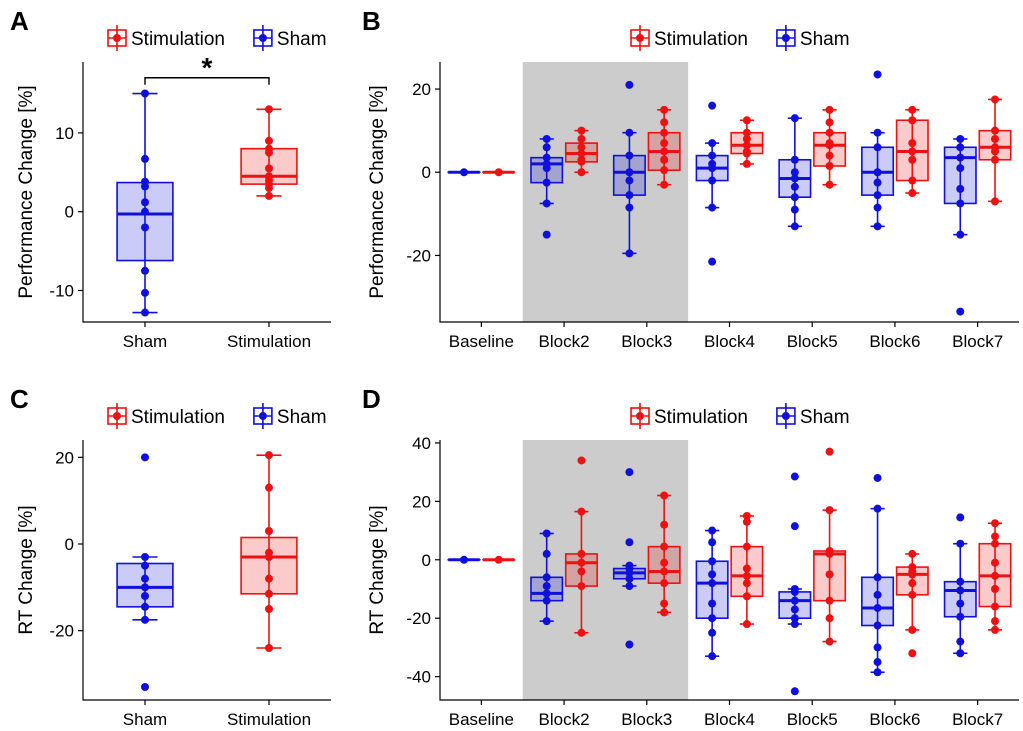 This screenshot has width=1023, height=731. What do you see at coordinates (894, 719) in the screenshot?
I see `x-tick-label: Block6` at bounding box center [894, 719].